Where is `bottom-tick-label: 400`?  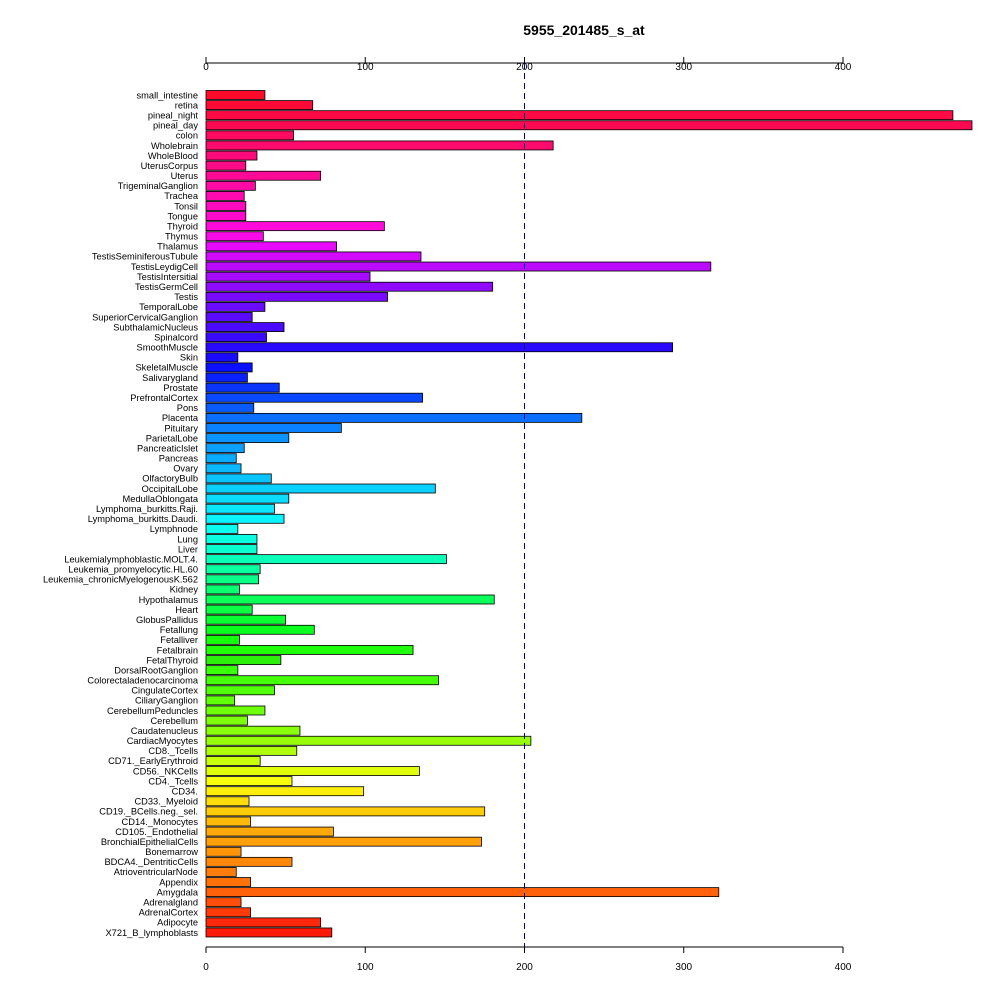
bottom-tick-label: 400 is located at coordinates (843, 967).